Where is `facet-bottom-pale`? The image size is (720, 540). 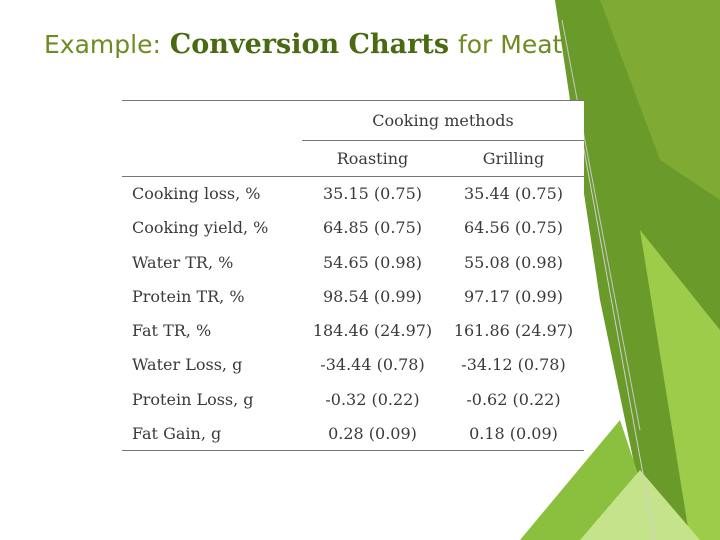 facet-bottom-pale is located at coordinates (640, 505).